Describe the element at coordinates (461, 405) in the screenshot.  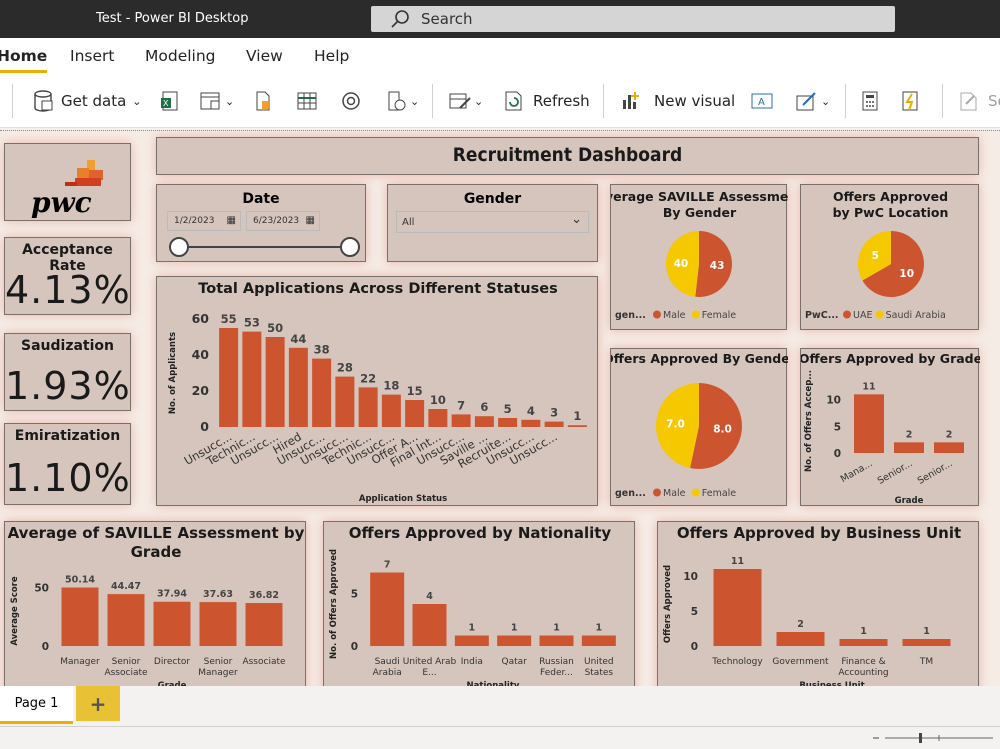
I see `data-label: 7` at that location.